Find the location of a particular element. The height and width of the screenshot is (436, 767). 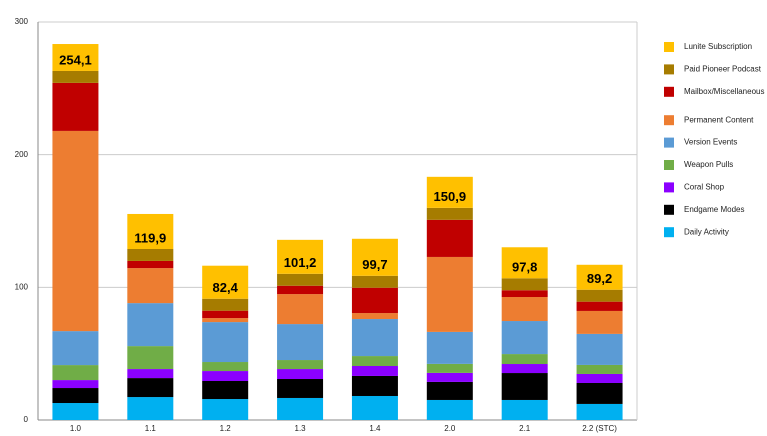

y-tick-label: 100 is located at coordinates (22, 286).